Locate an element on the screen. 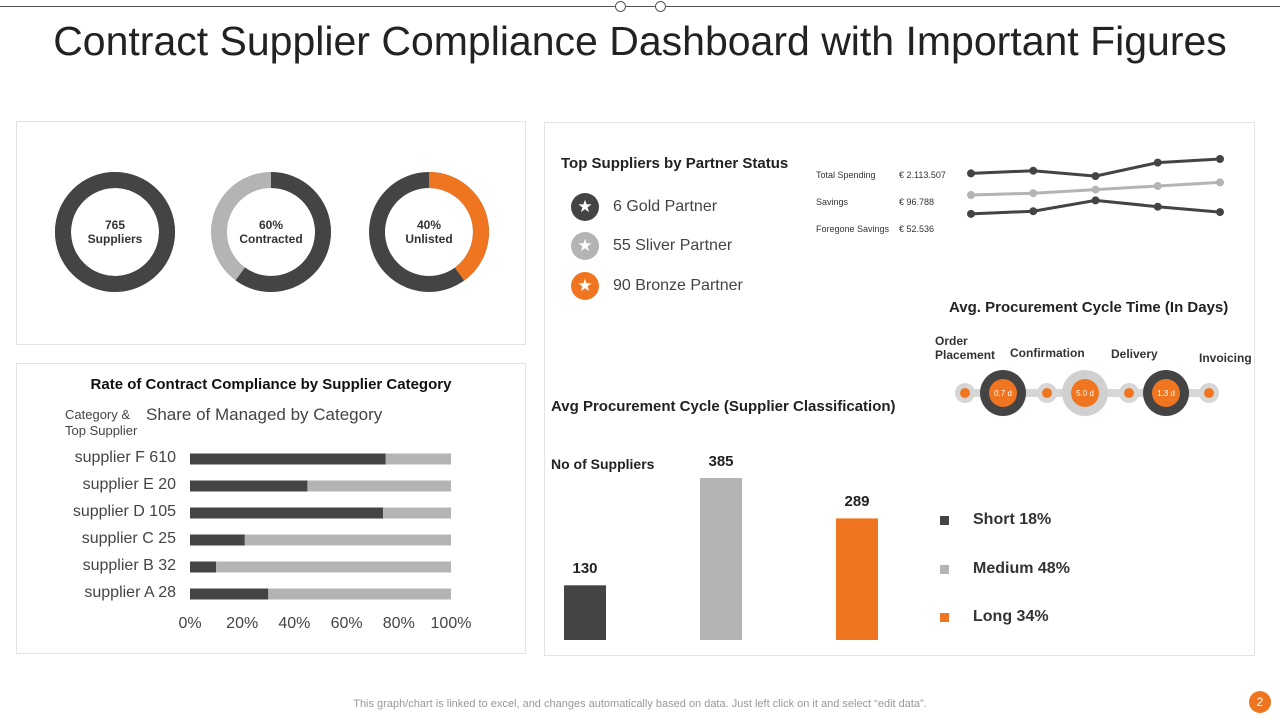  stage-label: Confirmation is located at coordinates (1047, 353).